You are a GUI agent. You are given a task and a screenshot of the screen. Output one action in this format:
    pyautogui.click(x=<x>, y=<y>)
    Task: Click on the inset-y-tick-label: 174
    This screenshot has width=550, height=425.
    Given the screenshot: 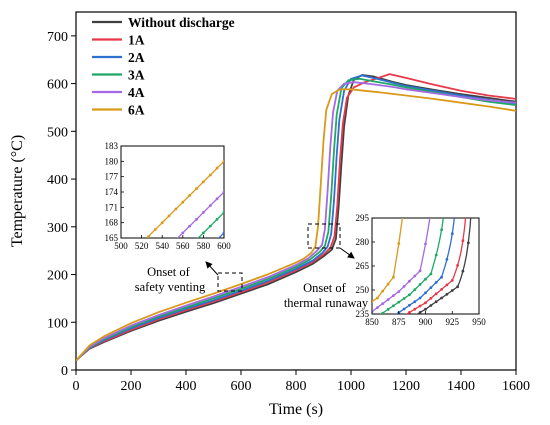 What is the action you would take?
    pyautogui.click(x=112, y=192)
    